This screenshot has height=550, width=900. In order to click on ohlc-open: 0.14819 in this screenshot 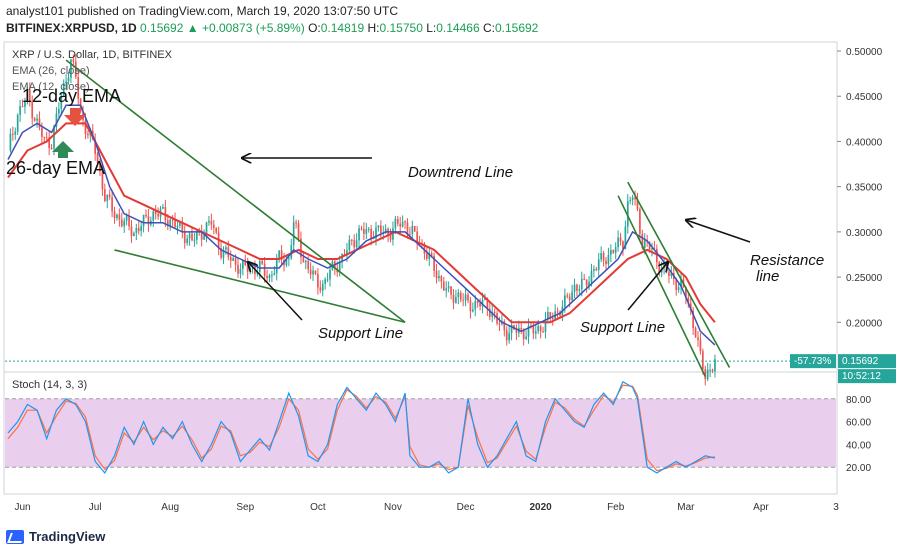, I will do `click(342, 28)`.